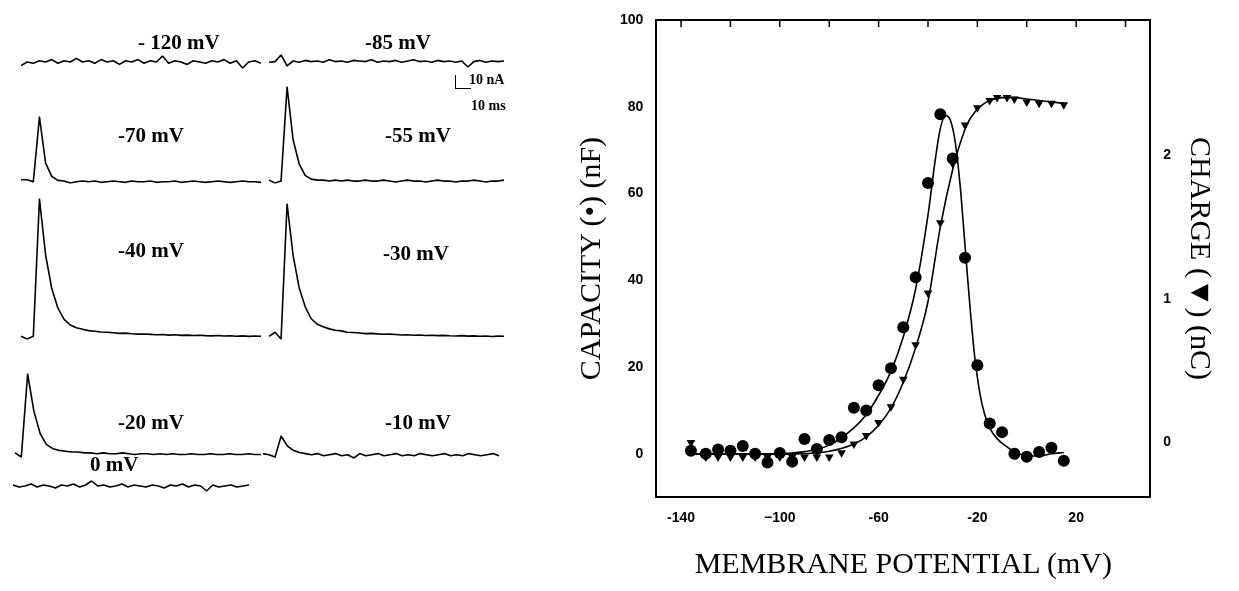  I want to click on text: -55 mV, so click(418, 135).